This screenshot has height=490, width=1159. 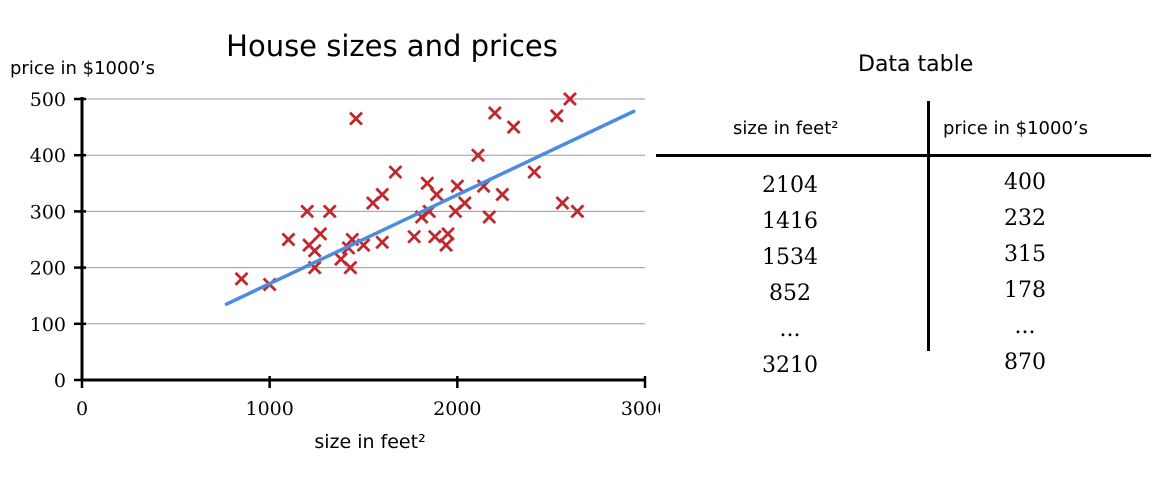 I want to click on table-cell-price: 178, so click(x=1025, y=290).